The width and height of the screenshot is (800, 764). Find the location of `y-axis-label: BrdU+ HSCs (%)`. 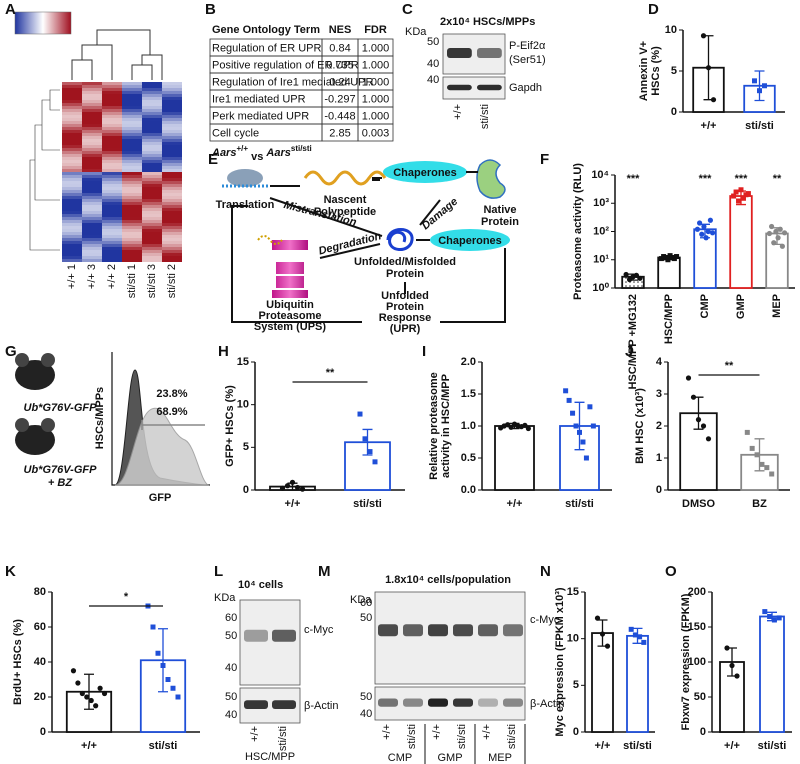

y-axis-label: BrdU+ HSCs (%) is located at coordinates (18, 662).